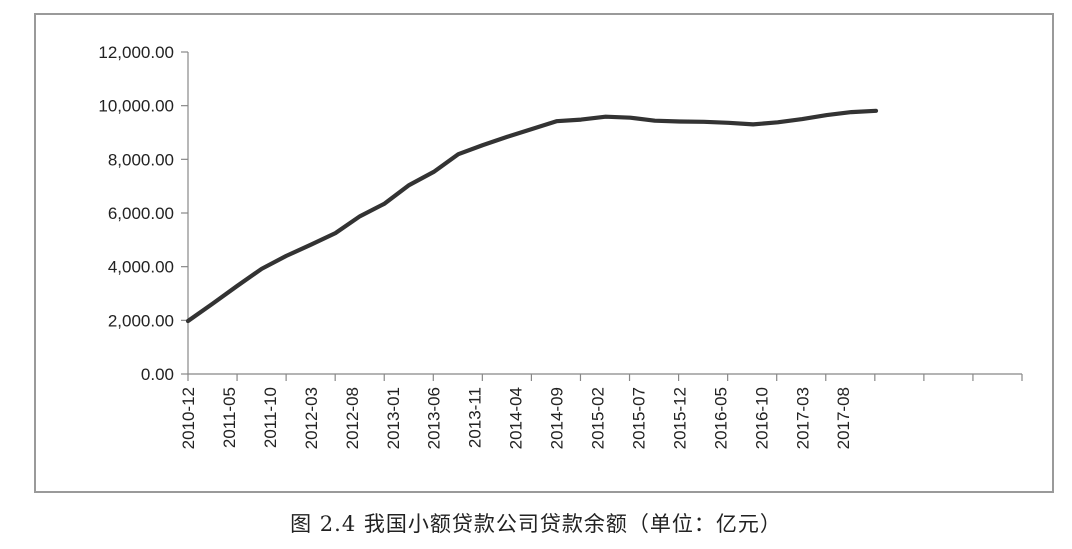 This screenshot has height=549, width=1072. Describe the element at coordinates (141, 320) in the screenshot. I see `y-tick-label: 2,000.00` at that location.